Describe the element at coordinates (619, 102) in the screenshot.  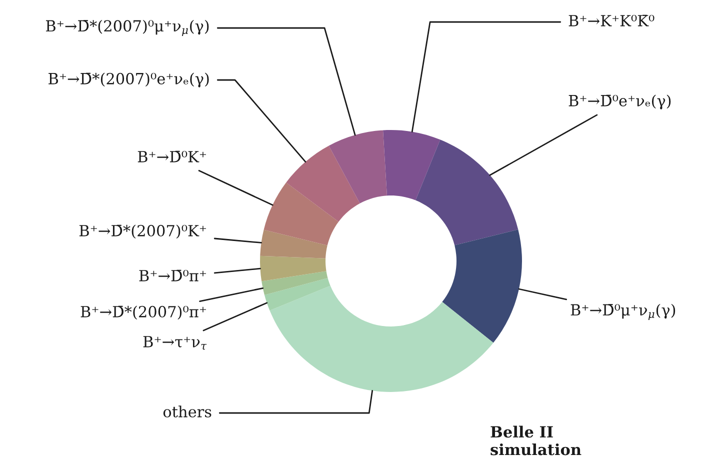
I see `slice-label: B⁺→D̄⁰e⁺νₑ(γ)` at that location.